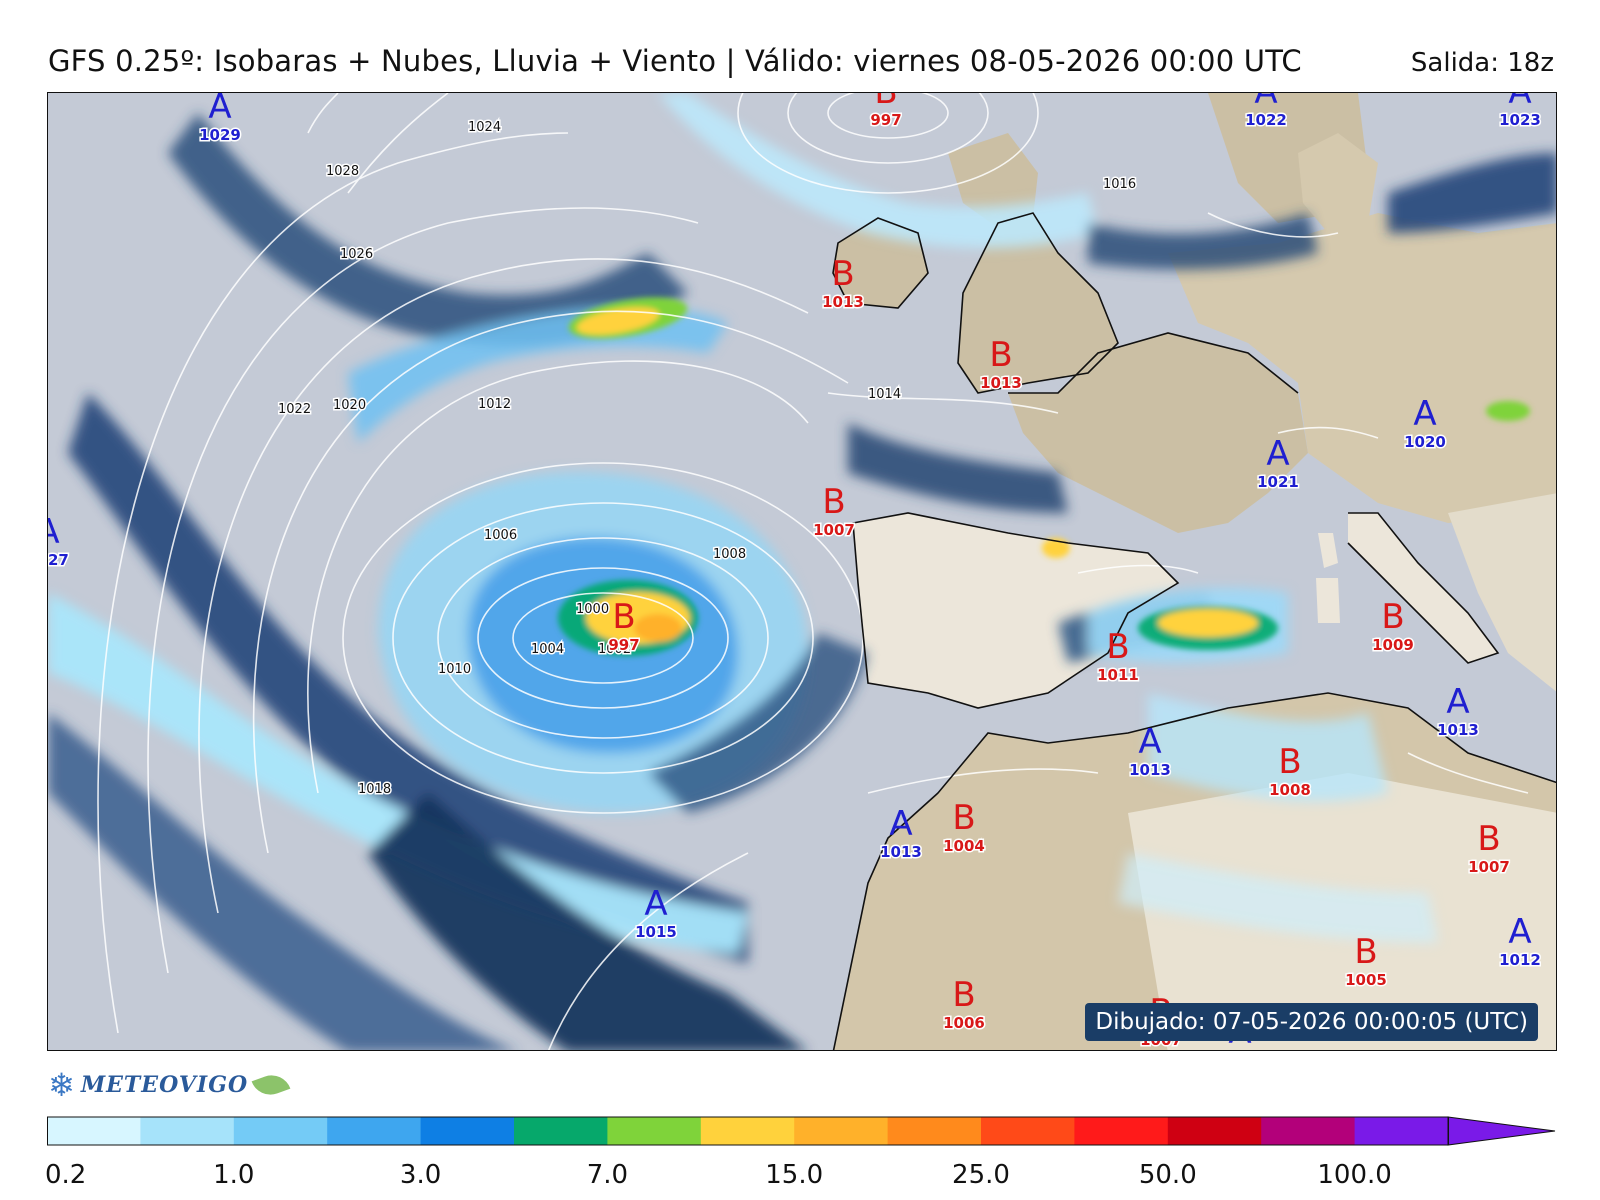 The width and height of the screenshot is (1600, 1200). Describe the element at coordinates (1425, 442) in the screenshot. I see `pressure-center-value: 1020` at that location.